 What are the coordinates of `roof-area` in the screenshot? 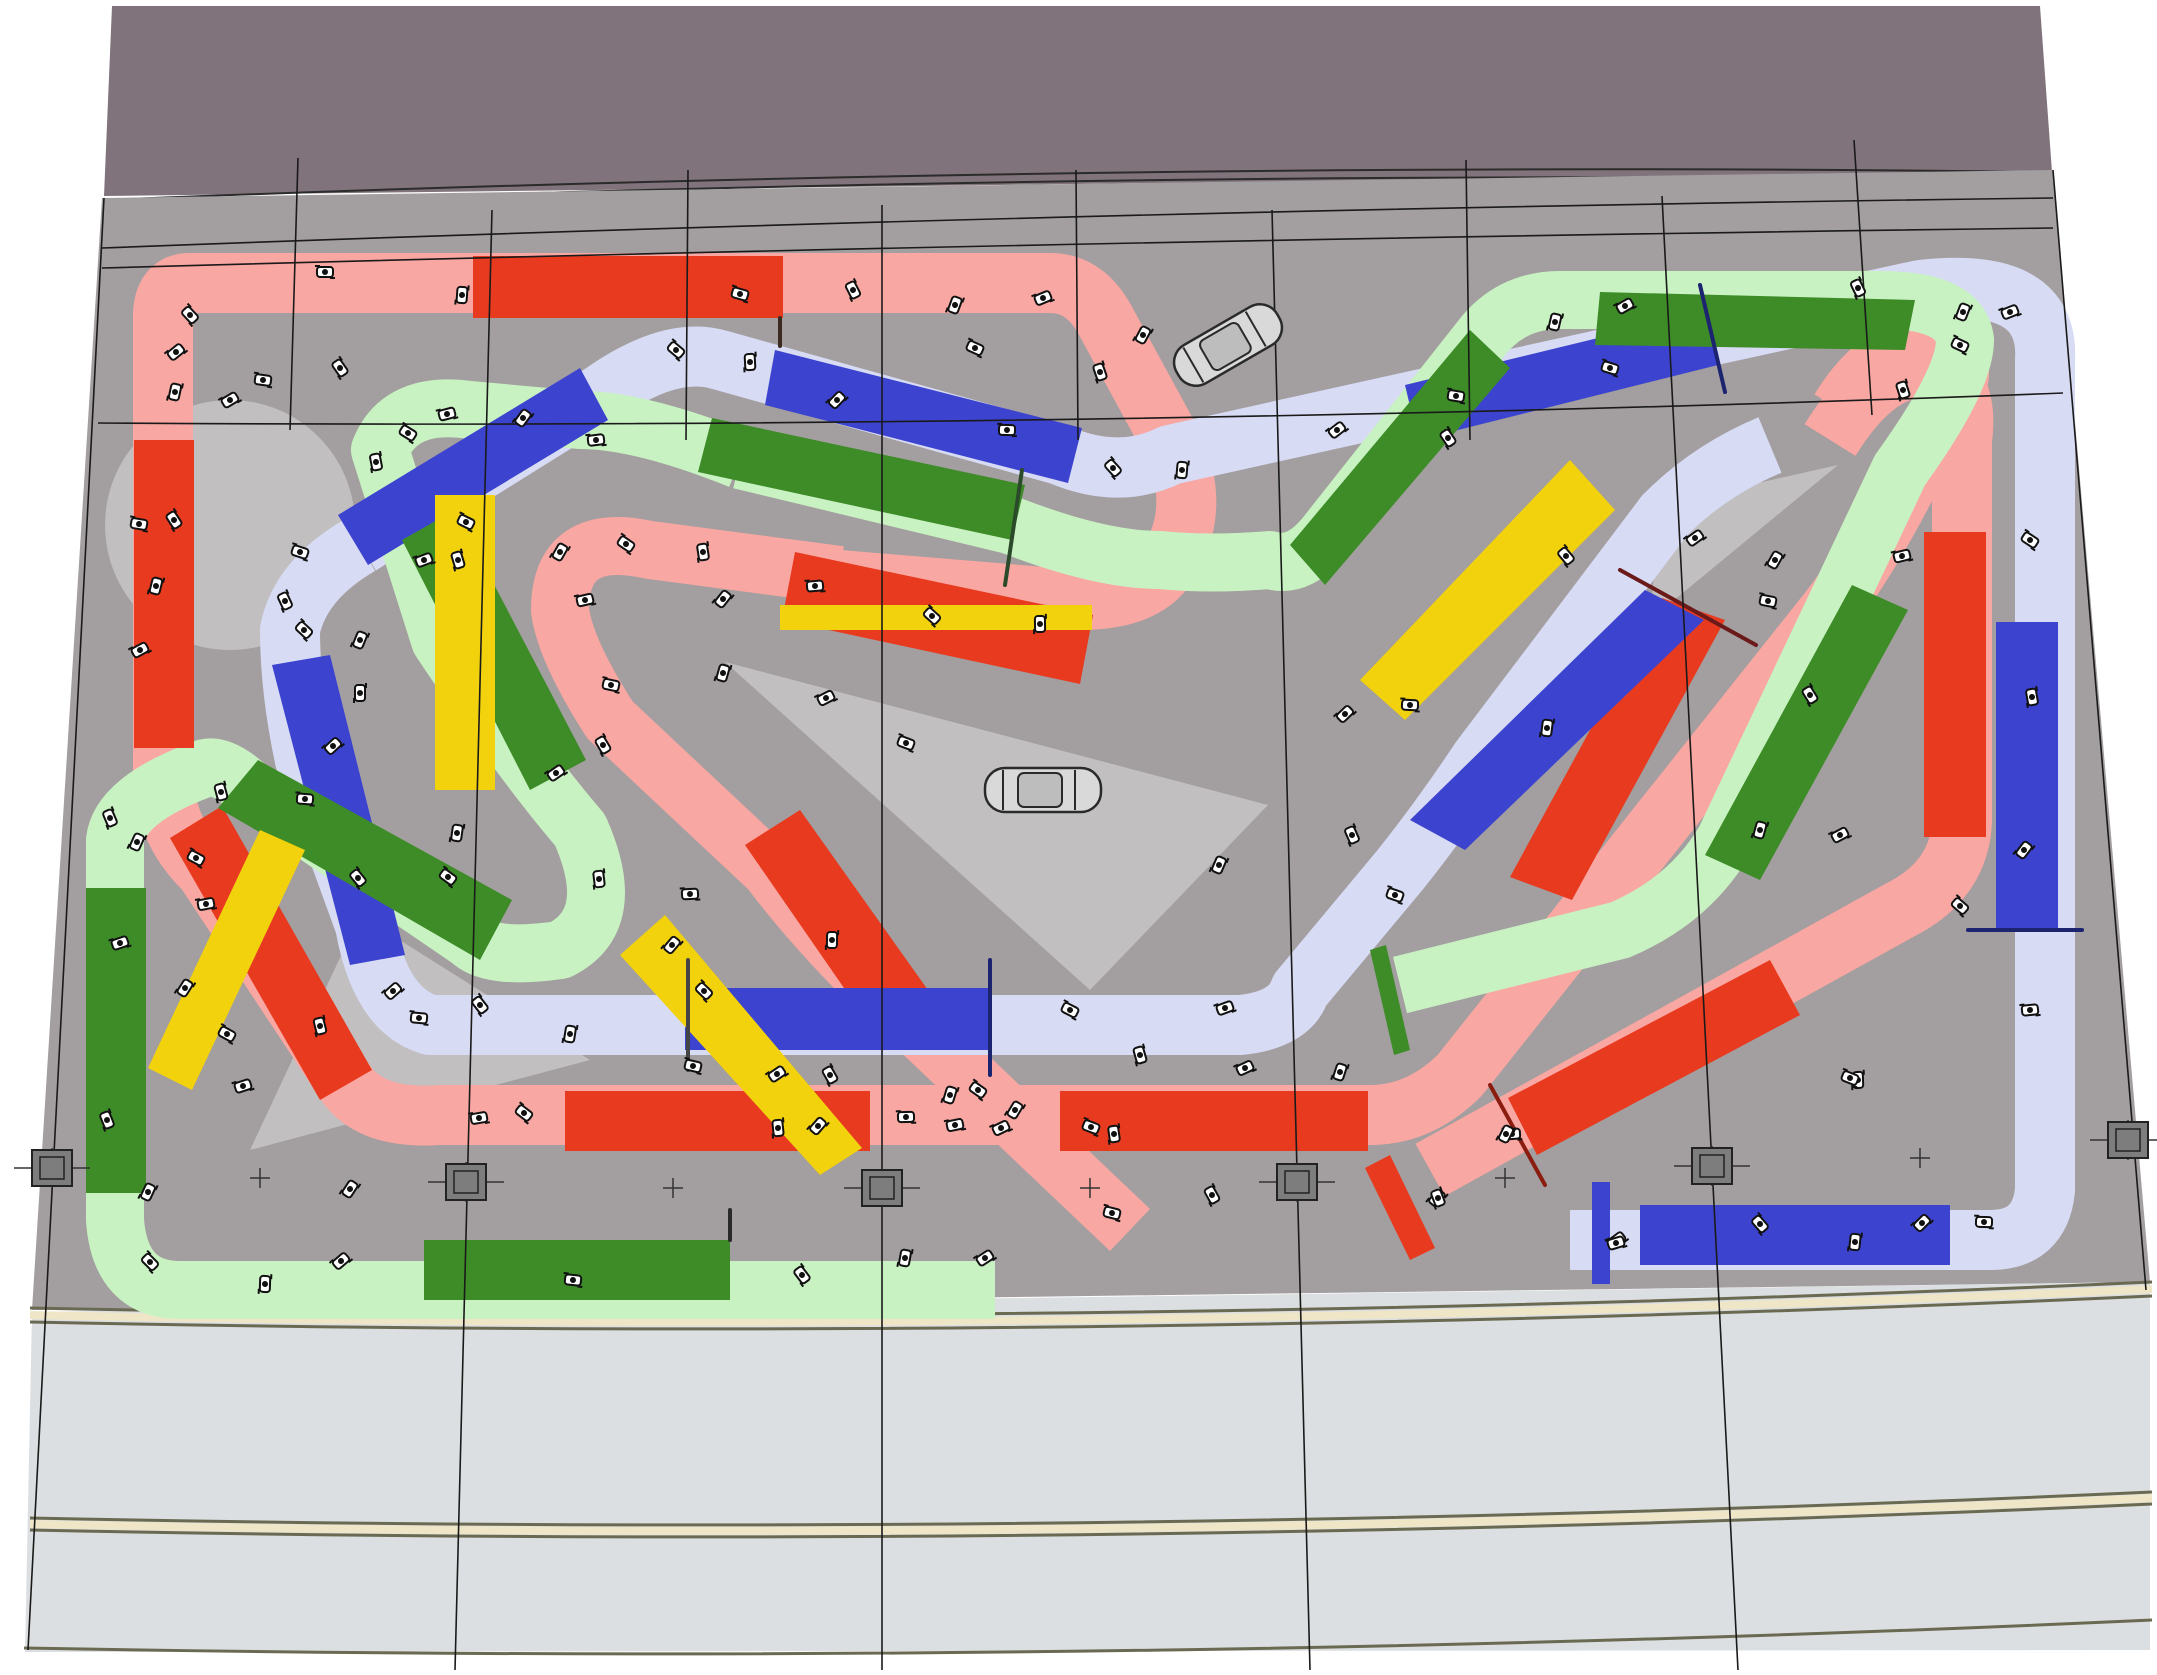 It's located at (1078, 101).